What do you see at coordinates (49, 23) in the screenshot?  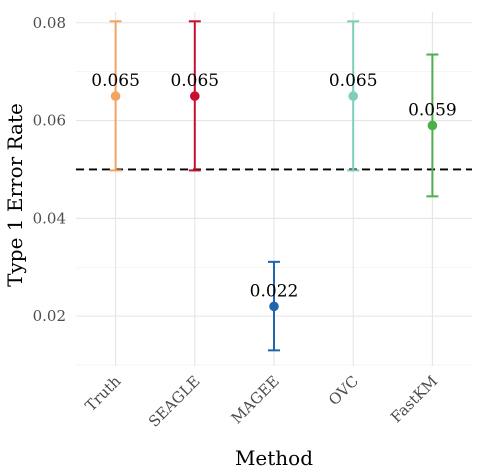 I see `y-tick-label: 0.08` at bounding box center [49, 23].